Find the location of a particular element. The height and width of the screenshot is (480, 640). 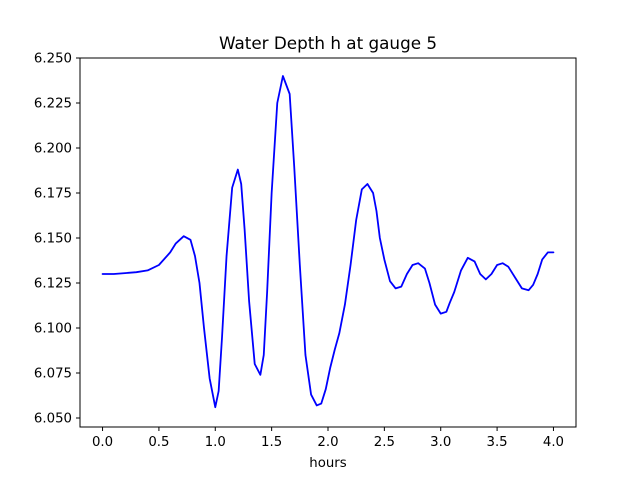

x-tick-label: 0.5 is located at coordinates (158, 442).